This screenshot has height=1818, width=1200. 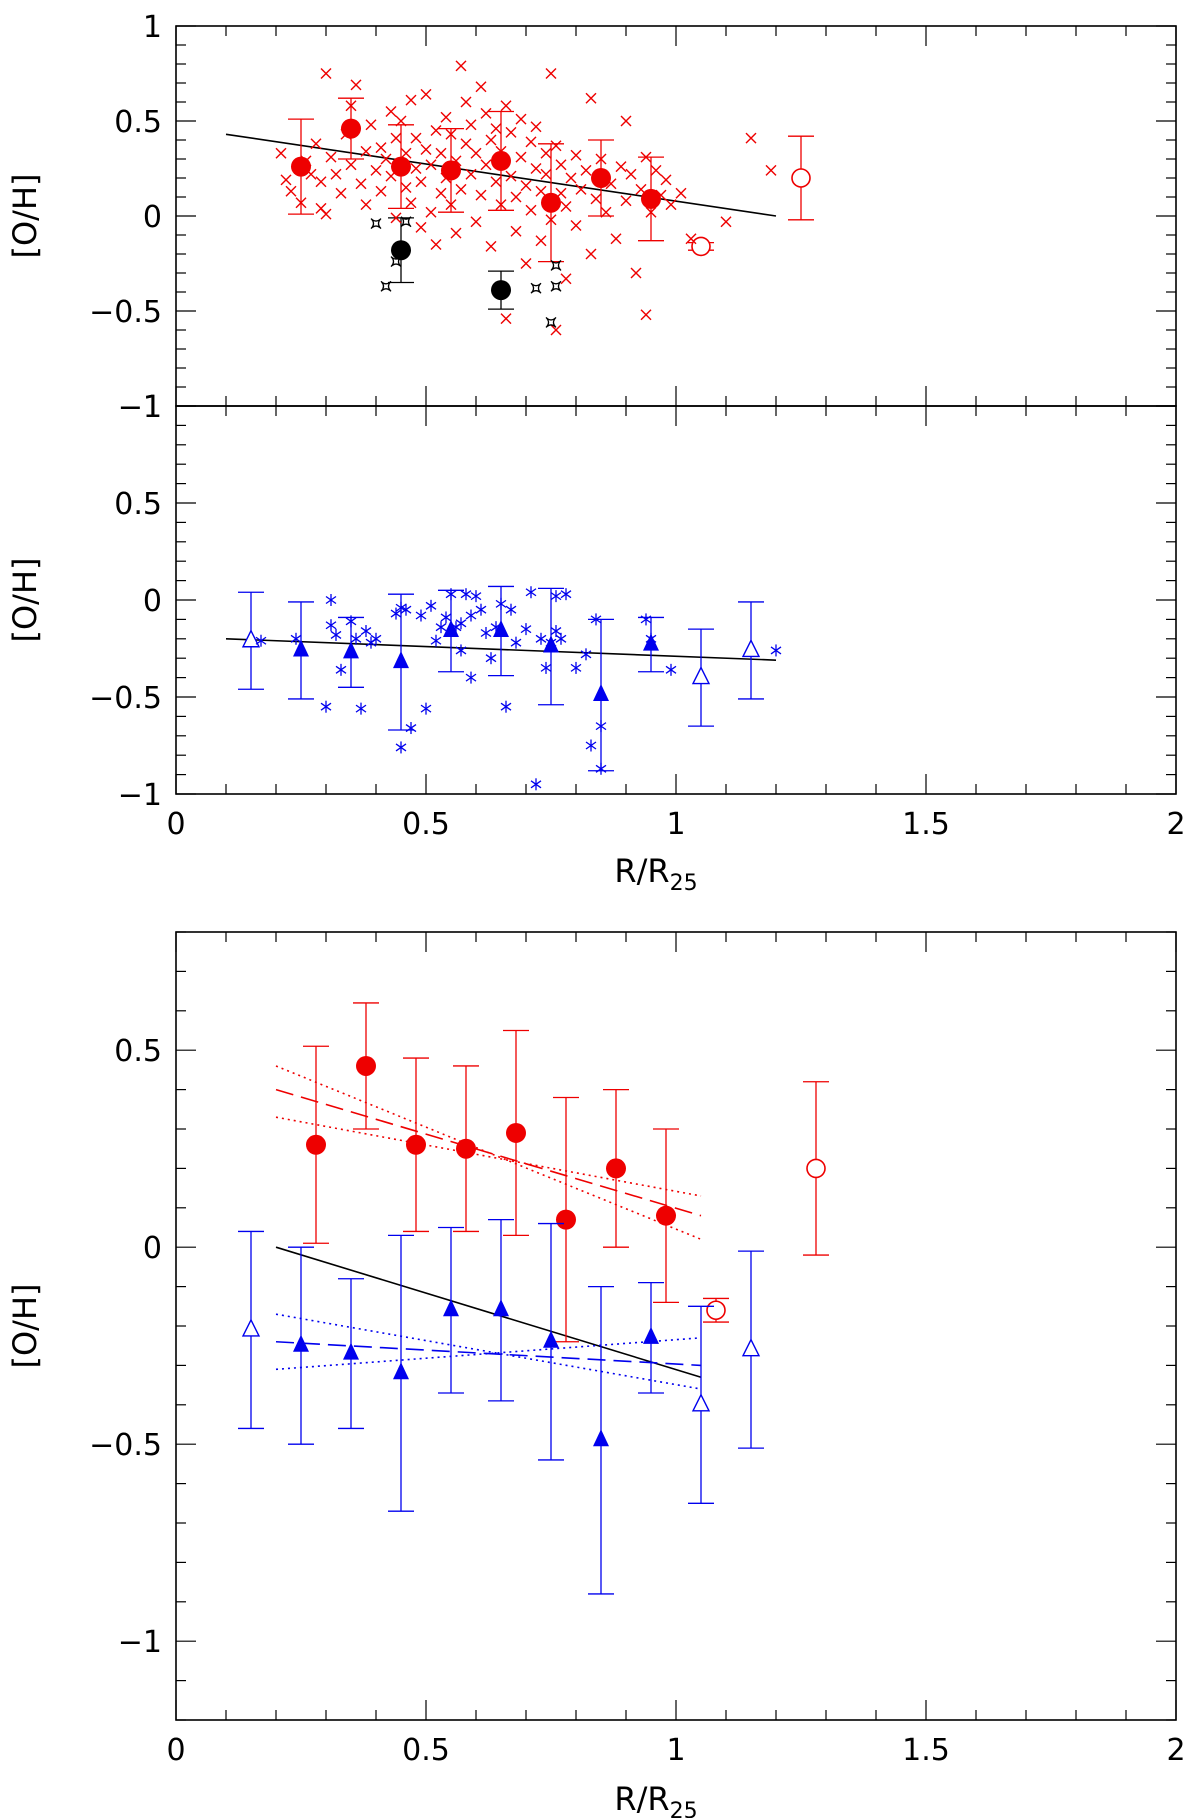 I want to click on x-tick-label: 0.5, so click(x=426, y=1750).